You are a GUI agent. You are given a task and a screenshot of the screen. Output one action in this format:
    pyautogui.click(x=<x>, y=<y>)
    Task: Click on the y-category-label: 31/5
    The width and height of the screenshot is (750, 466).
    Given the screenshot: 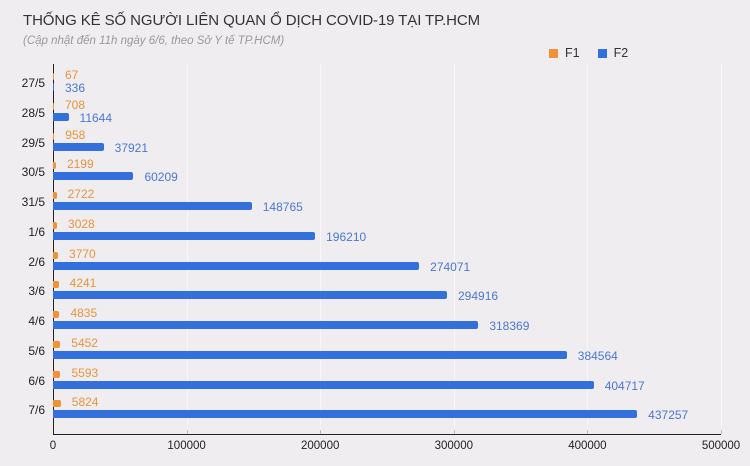 What is the action you would take?
    pyautogui.click(x=33, y=202)
    